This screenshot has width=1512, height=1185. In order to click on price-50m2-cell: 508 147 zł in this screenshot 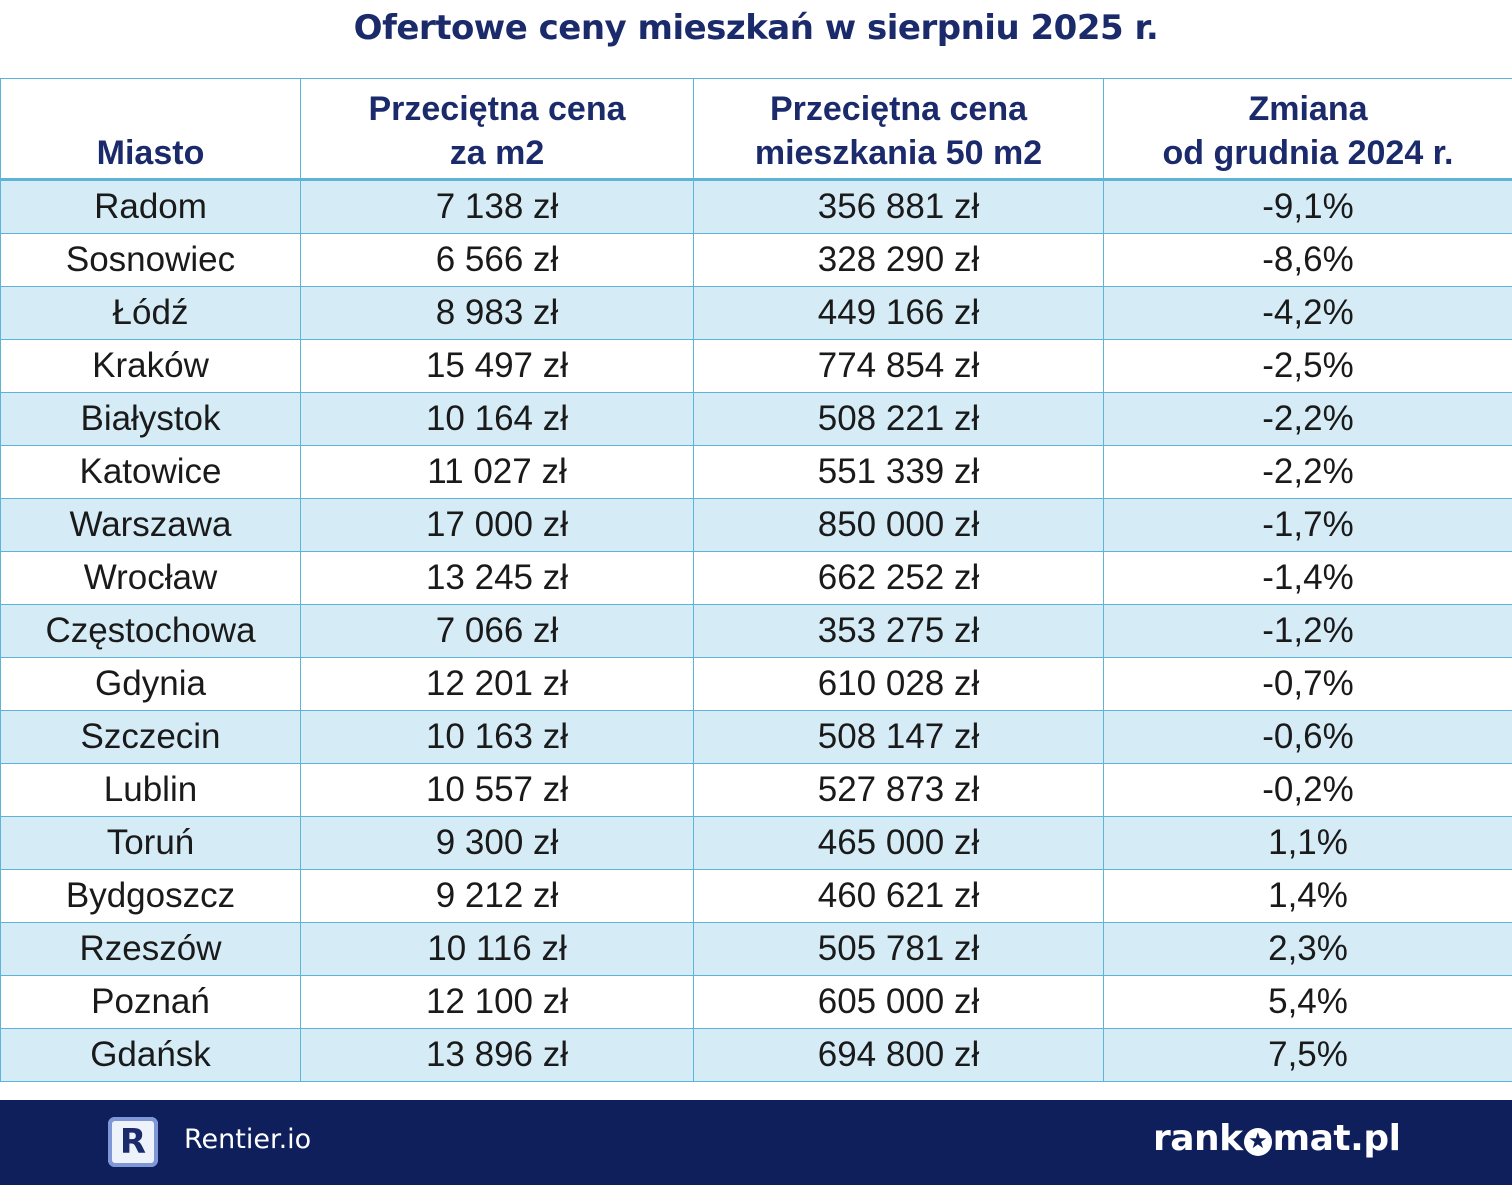, I will do `click(898, 737)`.